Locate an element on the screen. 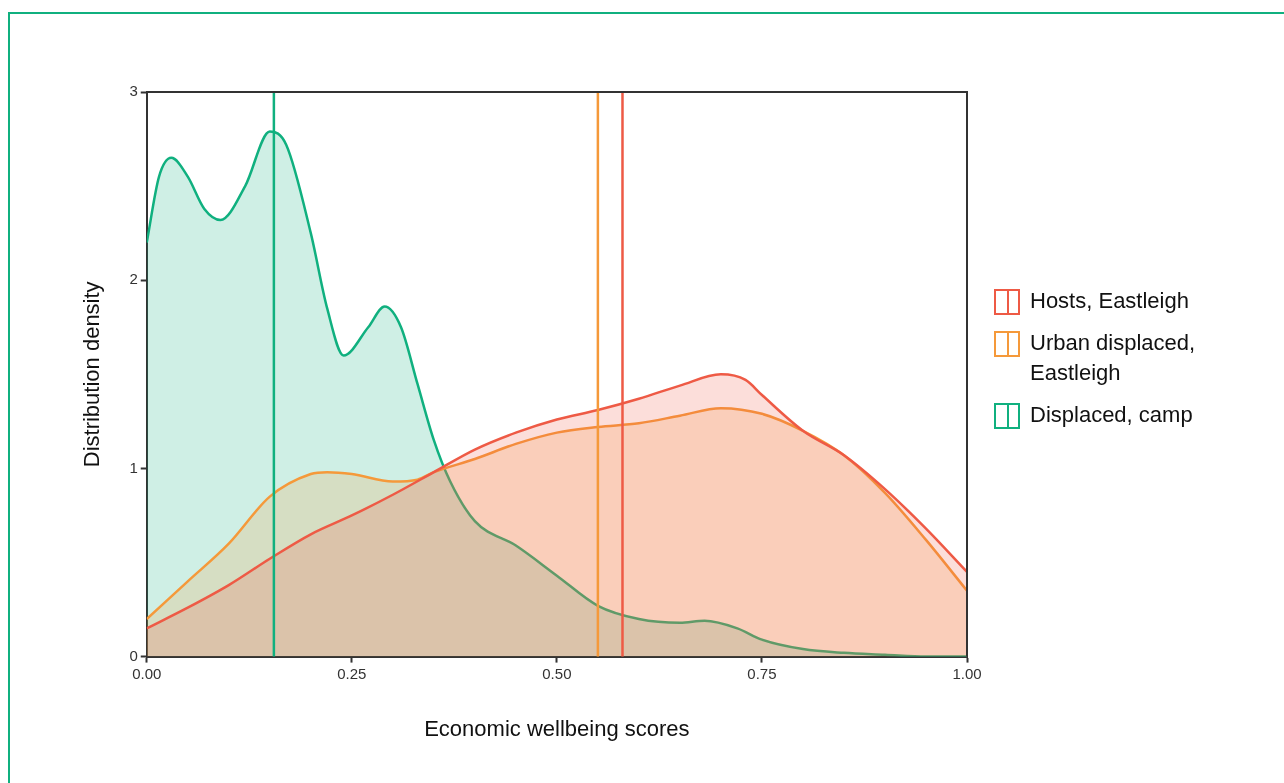  legend-label: Urban displaced, Eastleigh is located at coordinates (1113, 358).